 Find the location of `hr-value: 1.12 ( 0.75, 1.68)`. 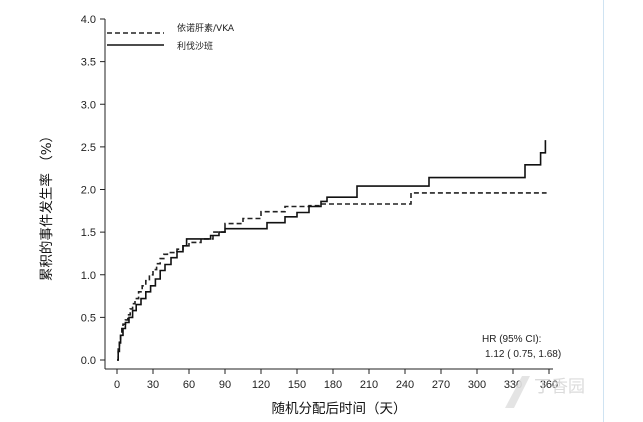

hr-value: 1.12 ( 0.75, 1.68) is located at coordinates (523, 354).